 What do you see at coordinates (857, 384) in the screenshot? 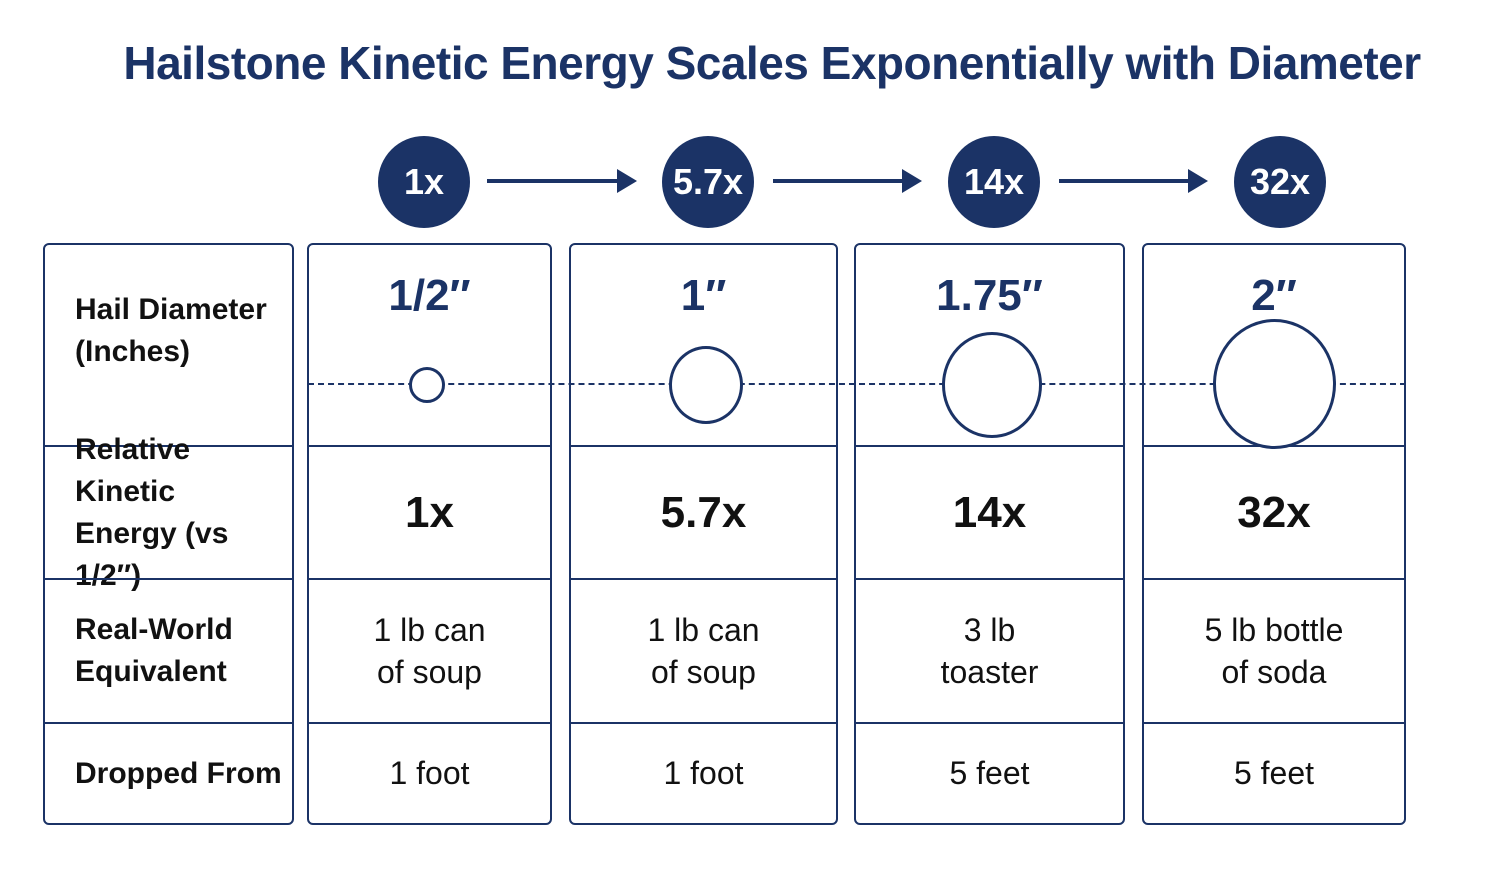
I see `hail-centerline` at bounding box center [857, 384].